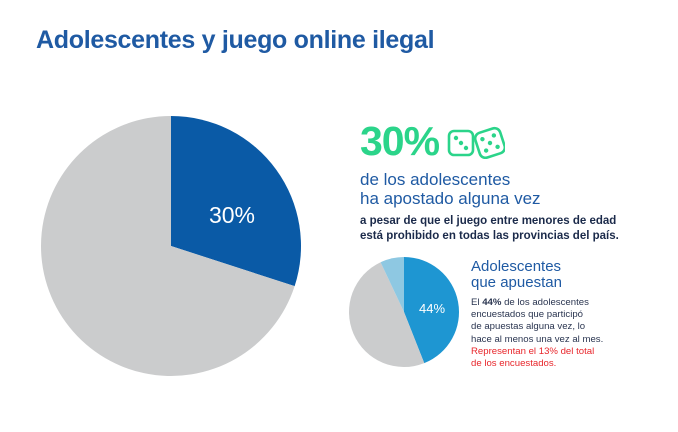  What do you see at coordinates (232, 215) in the screenshot?
I see `pie-label-30: 30%` at bounding box center [232, 215].